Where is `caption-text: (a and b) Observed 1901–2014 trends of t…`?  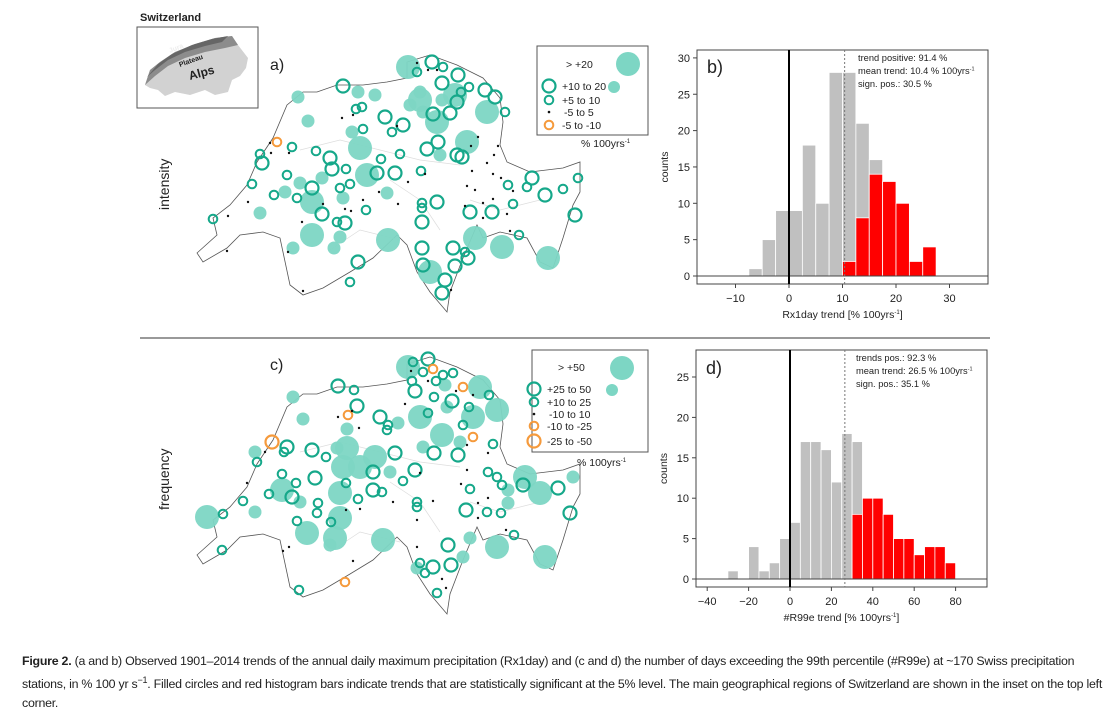 caption-text: (a and b) Observed 1901–2014 trends of t… is located at coordinates (548, 673).